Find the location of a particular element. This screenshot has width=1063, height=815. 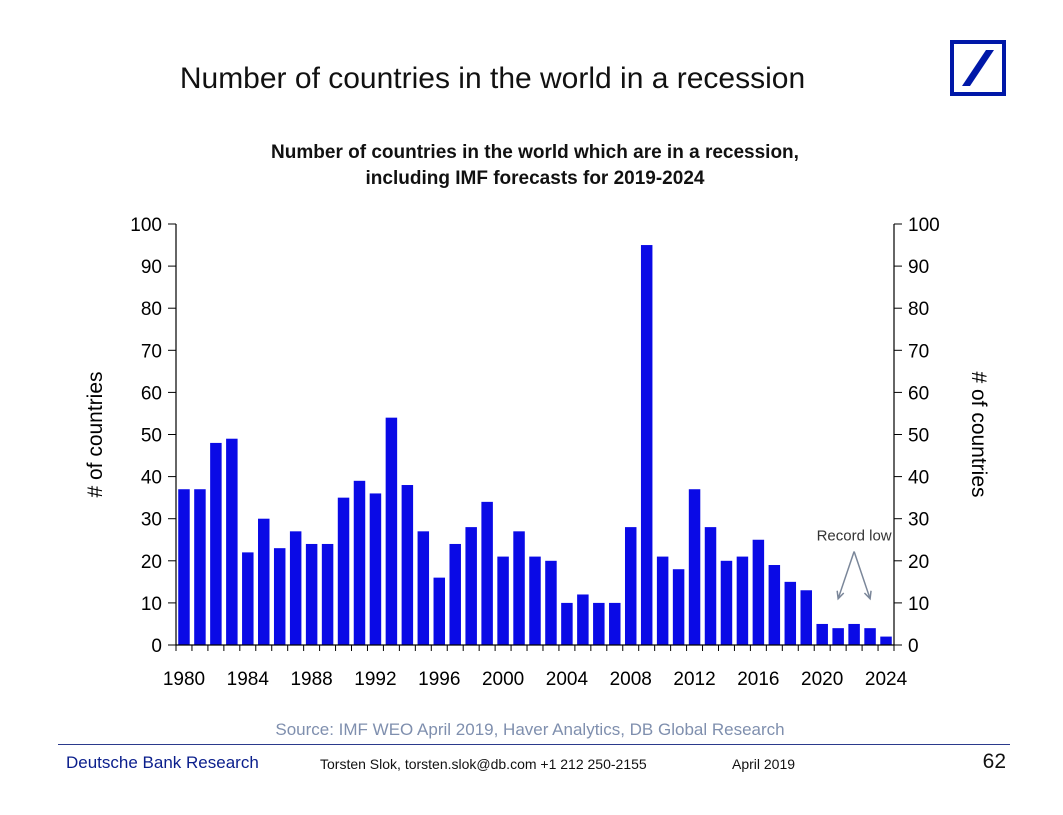

y-tick-label-right: 60 is located at coordinates (918, 393).